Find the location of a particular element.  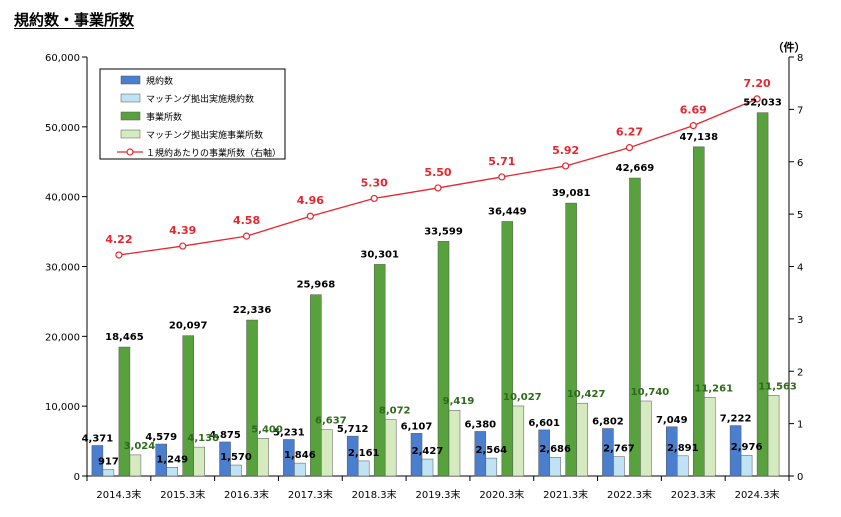

matching-kiyaku-label: 2,891 is located at coordinates (683, 448).